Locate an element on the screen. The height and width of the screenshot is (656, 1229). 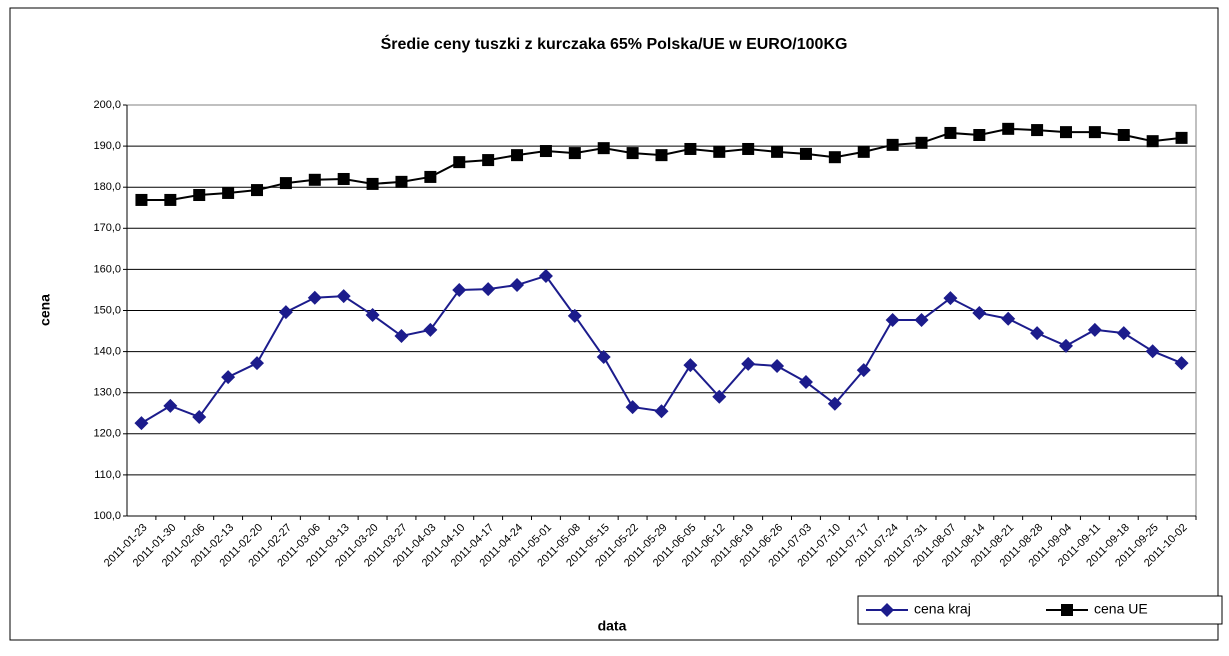
x-axis-label: data is located at coordinates (612, 626).